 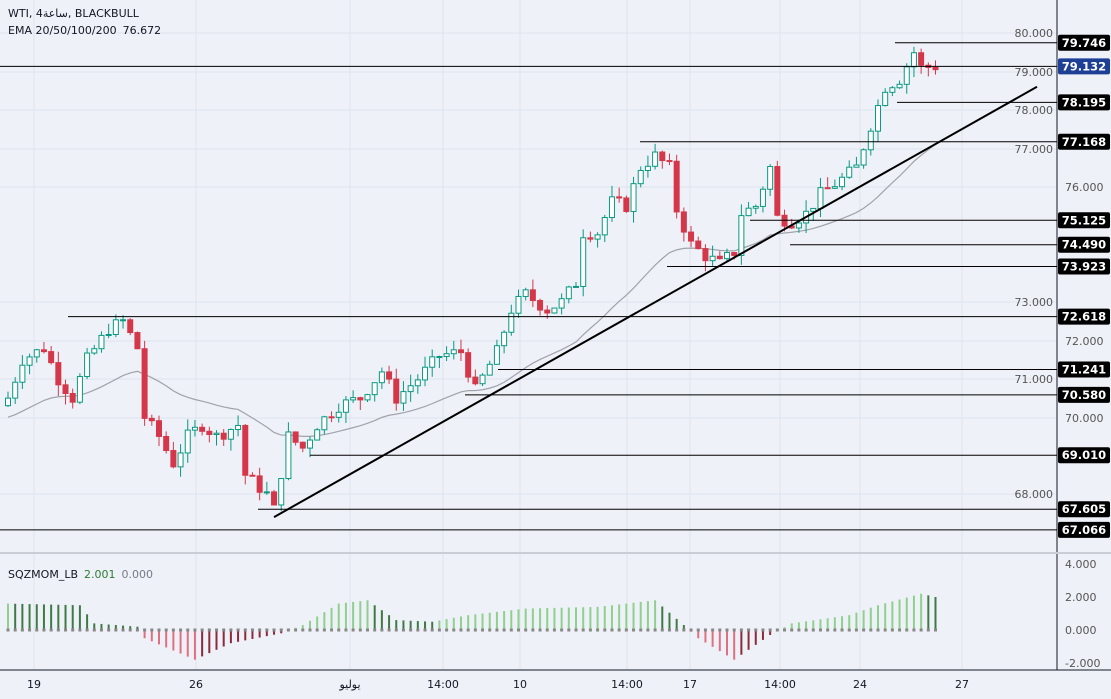 What do you see at coordinates (87, 30) in the screenshot?
I see `ema-legend: EMA 20/50/100/200 76.672` at bounding box center [87, 30].